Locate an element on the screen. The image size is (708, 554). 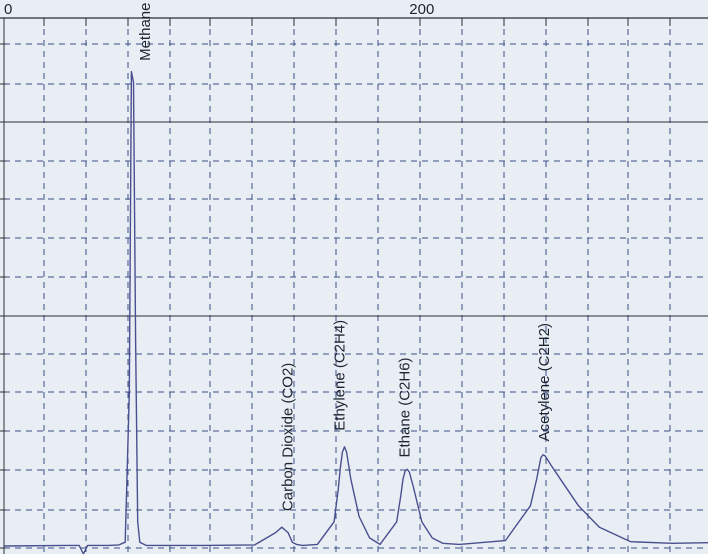
peak-label: Methane (CH4) is located at coordinates (145, 30).